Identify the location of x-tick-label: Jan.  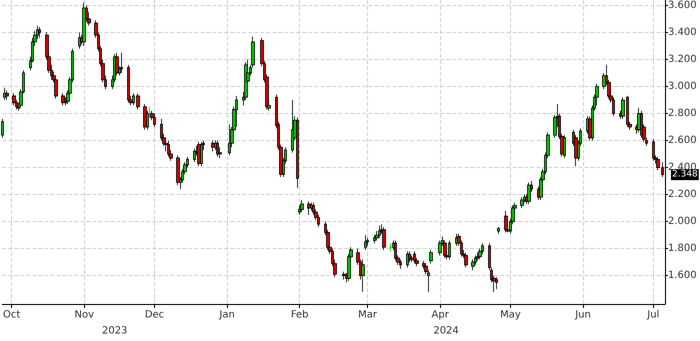
(226, 315).